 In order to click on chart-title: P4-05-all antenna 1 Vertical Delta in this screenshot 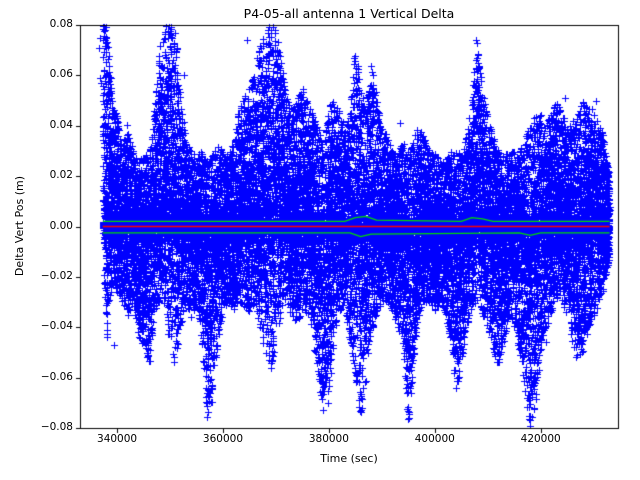, I will do `click(349, 13)`.